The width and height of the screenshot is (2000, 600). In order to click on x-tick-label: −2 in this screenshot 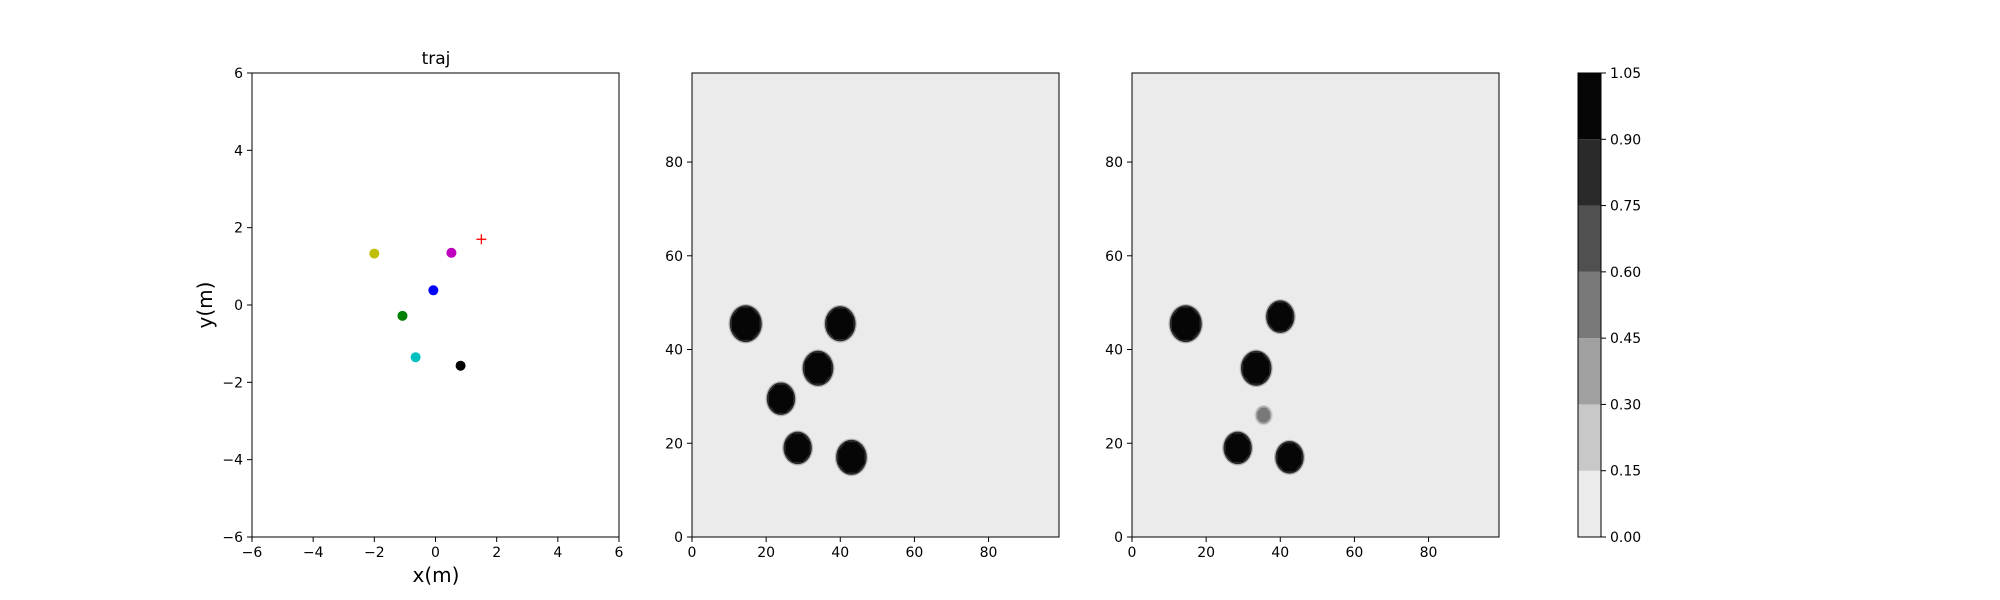, I will do `click(374, 553)`.